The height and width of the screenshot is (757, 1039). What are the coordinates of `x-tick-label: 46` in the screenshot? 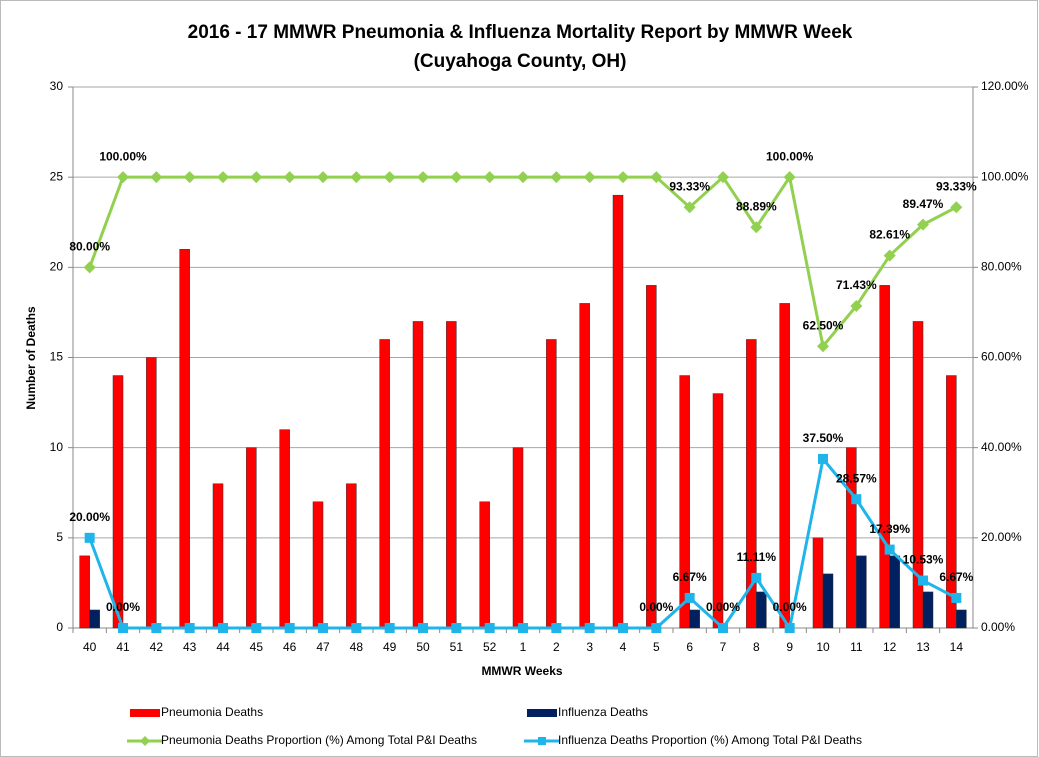 It's located at (290, 647).